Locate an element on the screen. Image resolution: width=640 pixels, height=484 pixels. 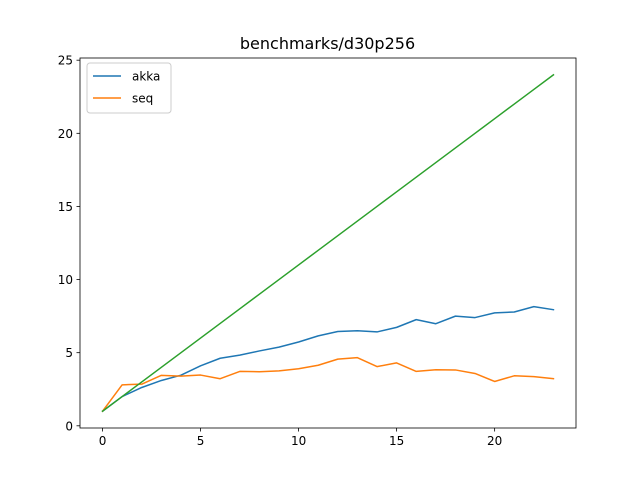
chart-title: benchmarks/d30p256 is located at coordinates (327, 43).